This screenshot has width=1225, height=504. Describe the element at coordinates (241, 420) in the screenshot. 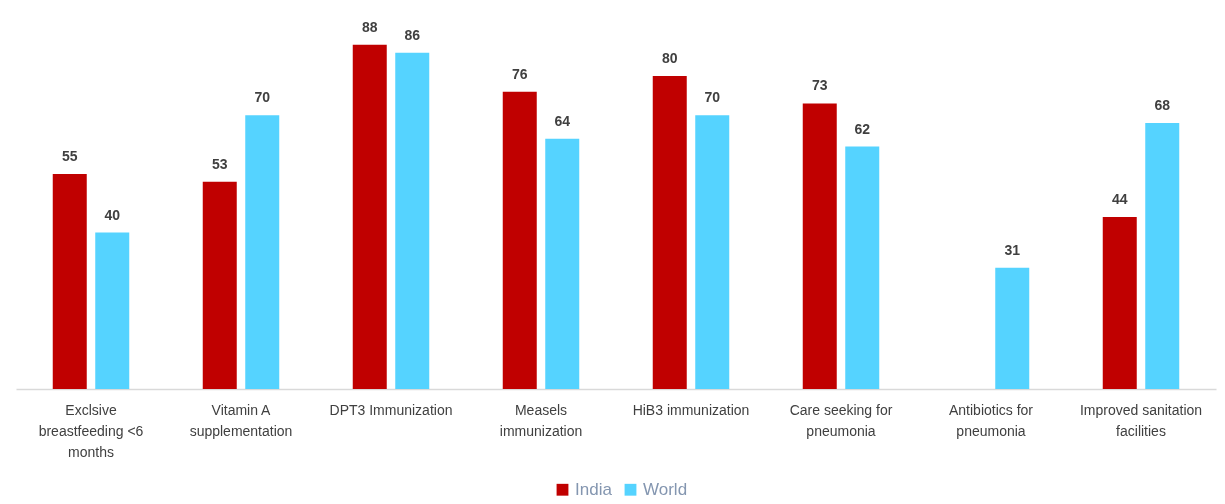

I see `x-tick-label: Vitamin A supplementation` at that location.